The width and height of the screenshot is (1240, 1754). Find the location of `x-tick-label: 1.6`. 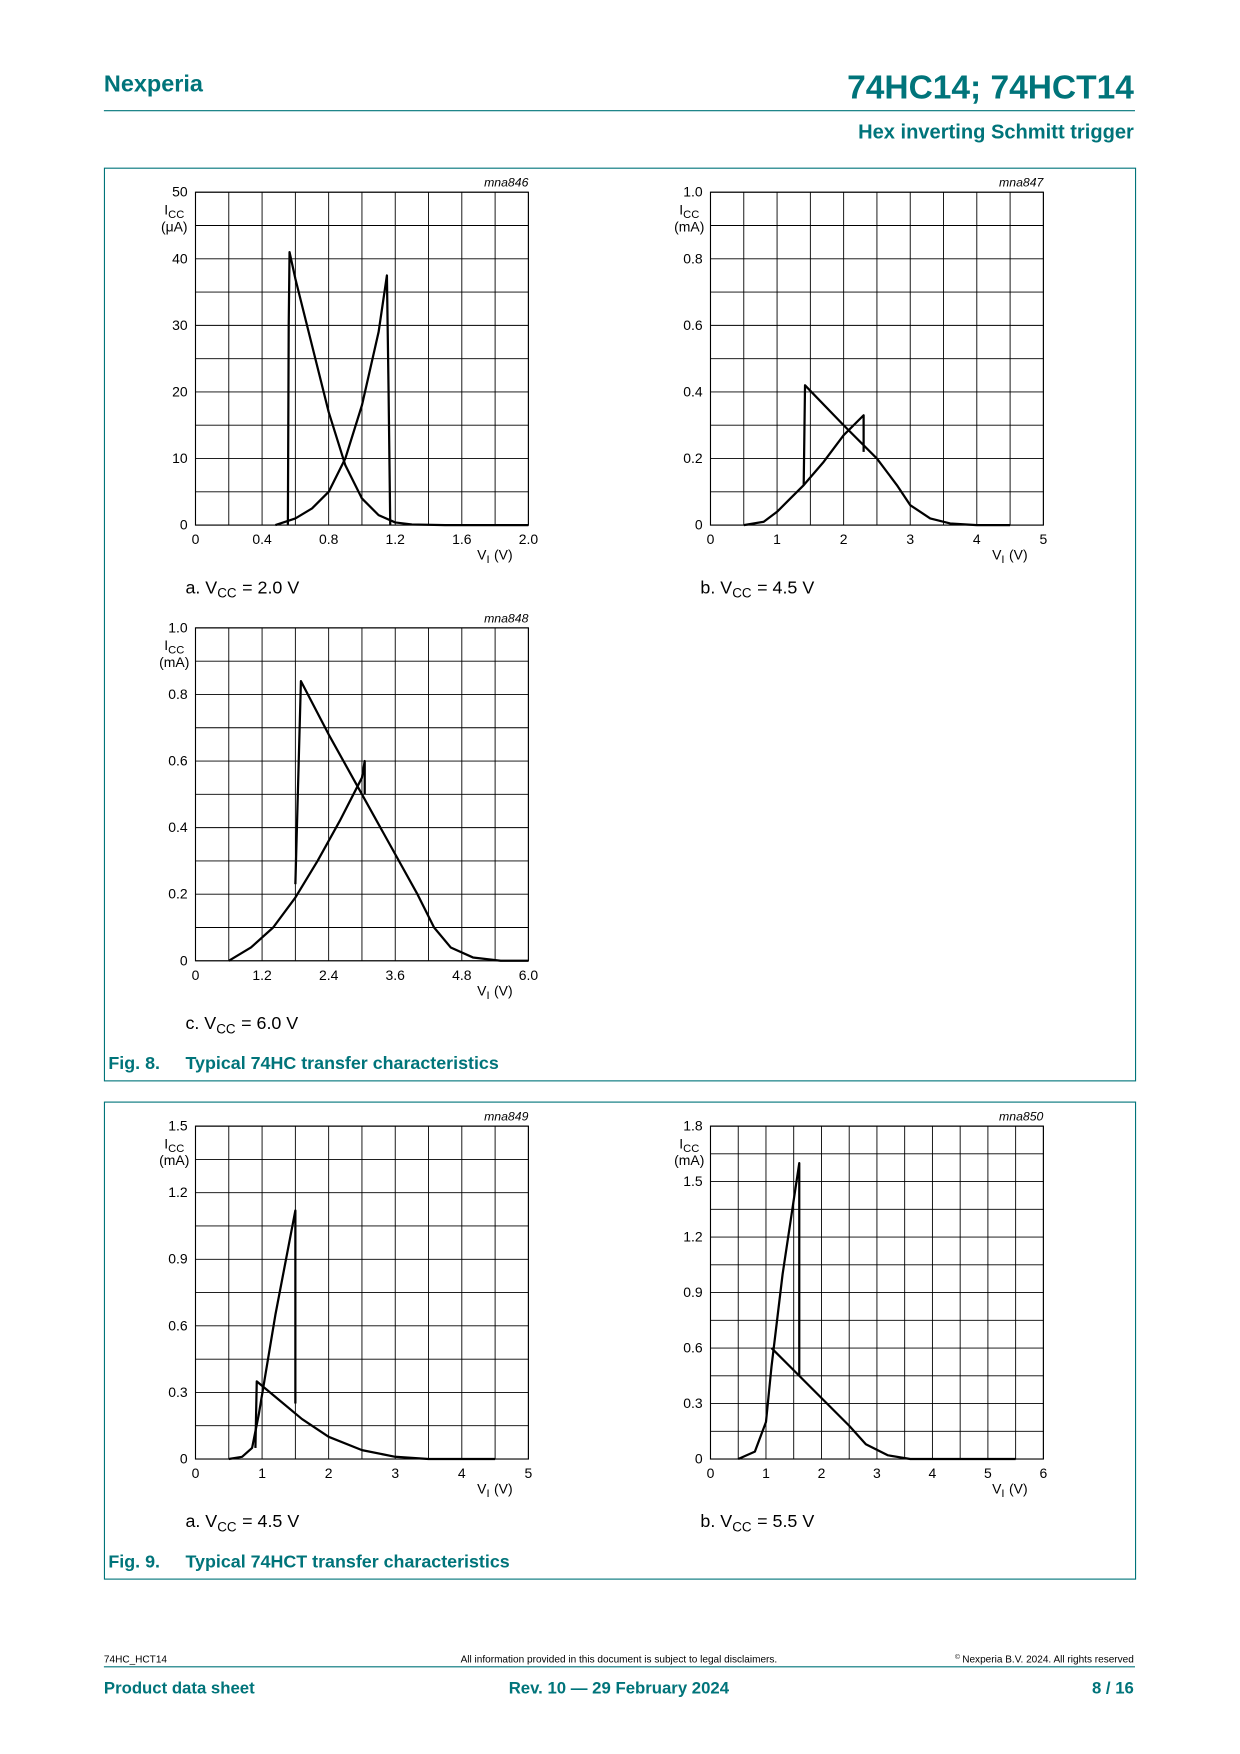

x-tick-label: 1.6 is located at coordinates (462, 539).